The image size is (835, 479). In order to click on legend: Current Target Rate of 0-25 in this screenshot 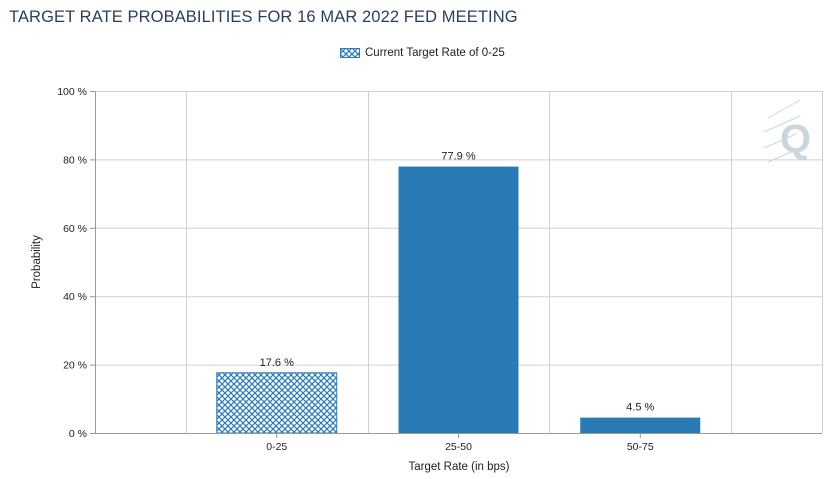, I will do `click(422, 53)`.